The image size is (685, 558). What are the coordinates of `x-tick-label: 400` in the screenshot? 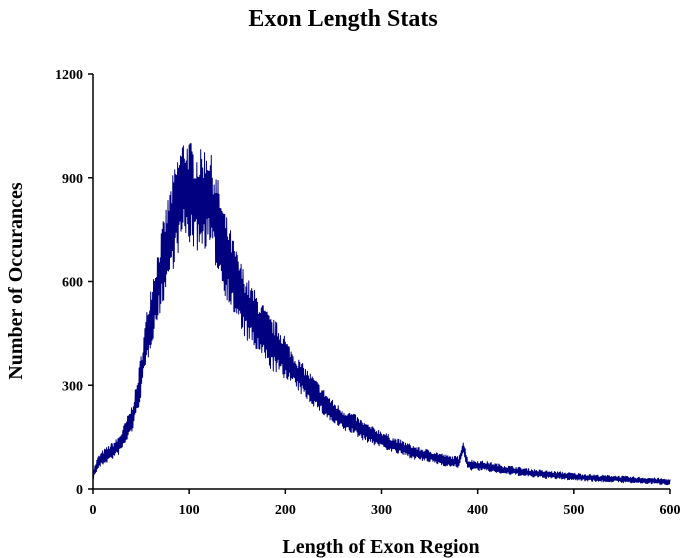 It's located at (477, 510).